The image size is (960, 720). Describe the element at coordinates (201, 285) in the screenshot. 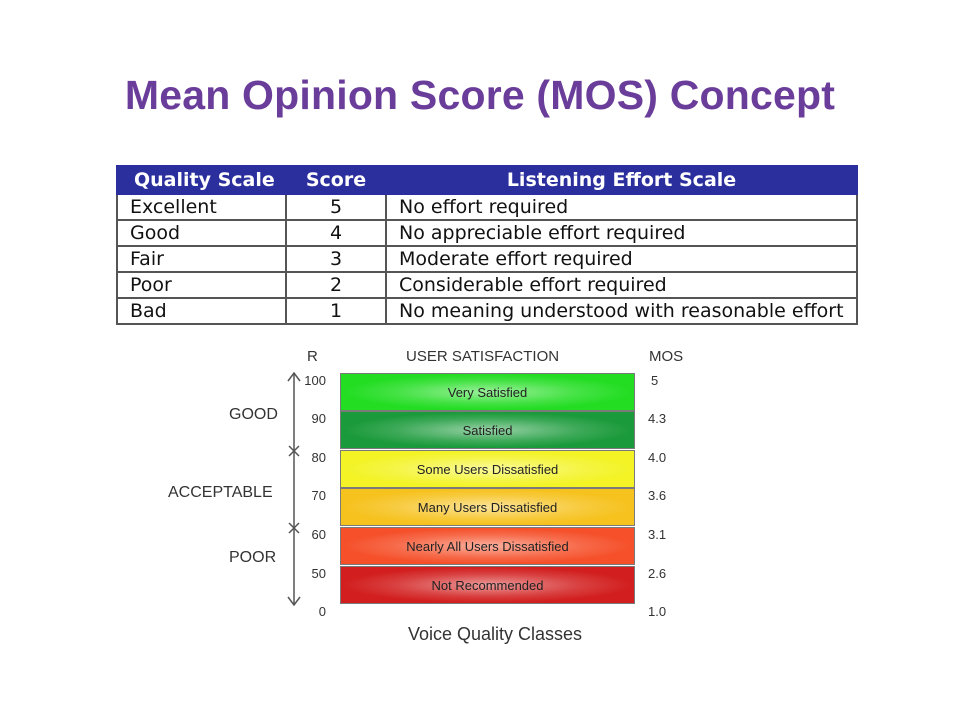

I see `cell-quality: Poor` at that location.